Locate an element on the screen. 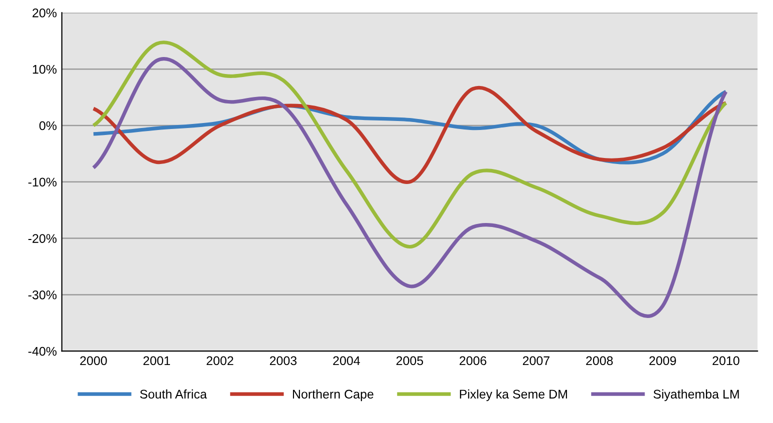 The image size is (773, 423). x-tick-label: 2006 is located at coordinates (473, 361).